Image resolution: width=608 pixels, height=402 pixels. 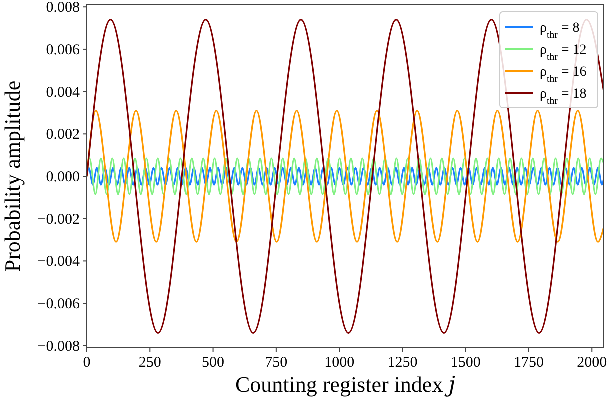 What do you see at coordinates (465, 363) in the screenshot?
I see `x-tick-label: 1500` at bounding box center [465, 363].